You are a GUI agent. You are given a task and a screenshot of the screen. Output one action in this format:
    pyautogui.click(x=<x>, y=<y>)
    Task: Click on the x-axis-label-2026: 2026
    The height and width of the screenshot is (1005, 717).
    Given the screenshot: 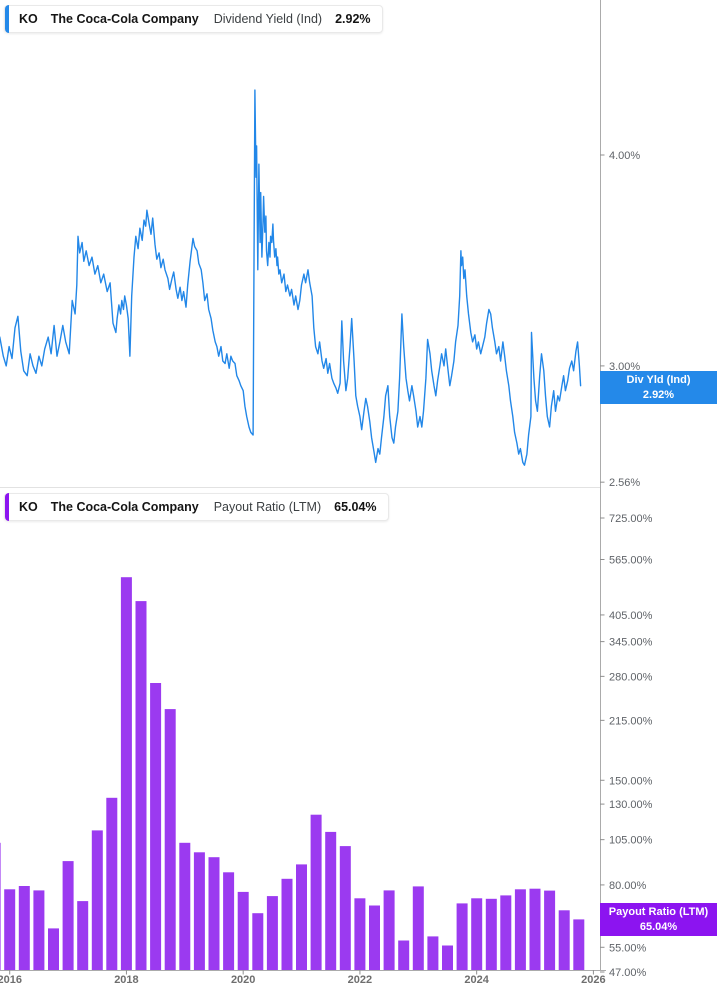 What is the action you would take?
    pyautogui.click(x=593, y=980)
    